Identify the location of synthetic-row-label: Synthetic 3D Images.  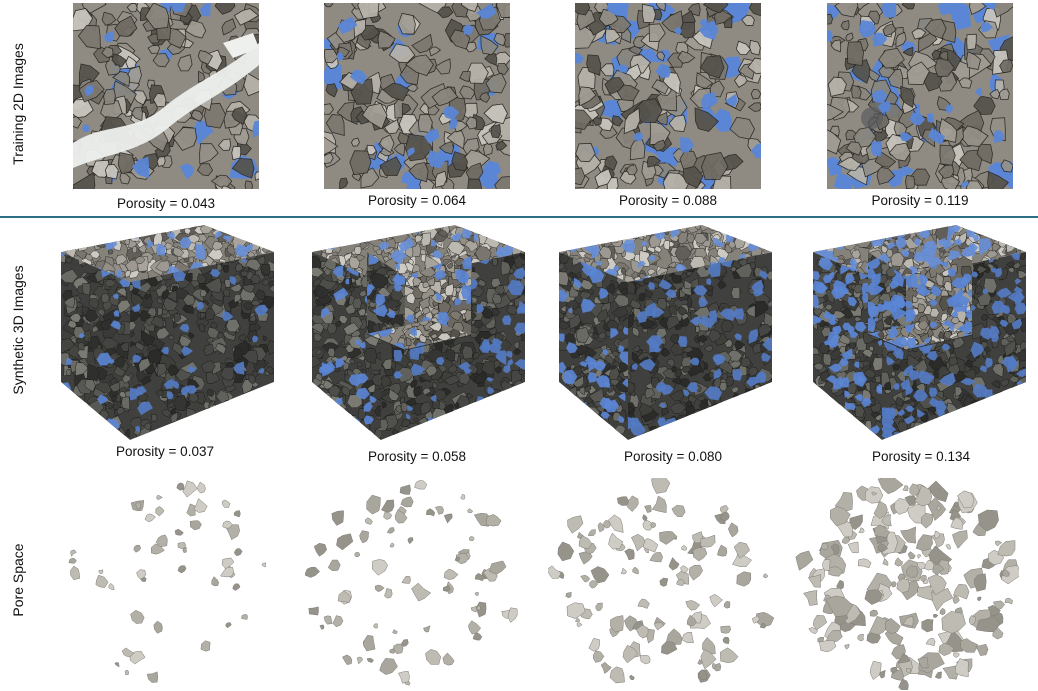
(18, 330).